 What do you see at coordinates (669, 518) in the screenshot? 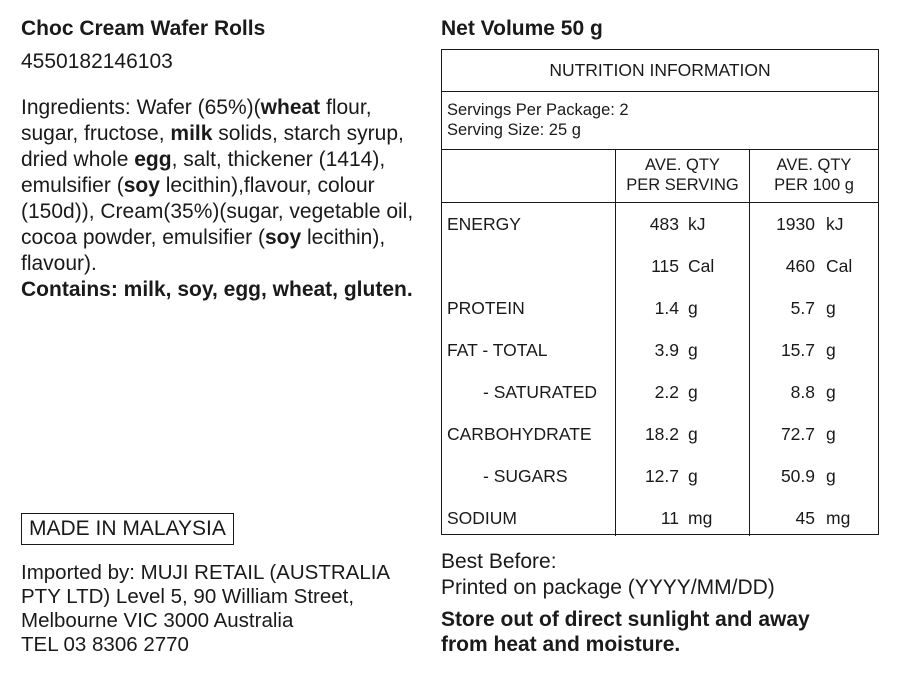
I see `serving-value: 11` at bounding box center [669, 518].